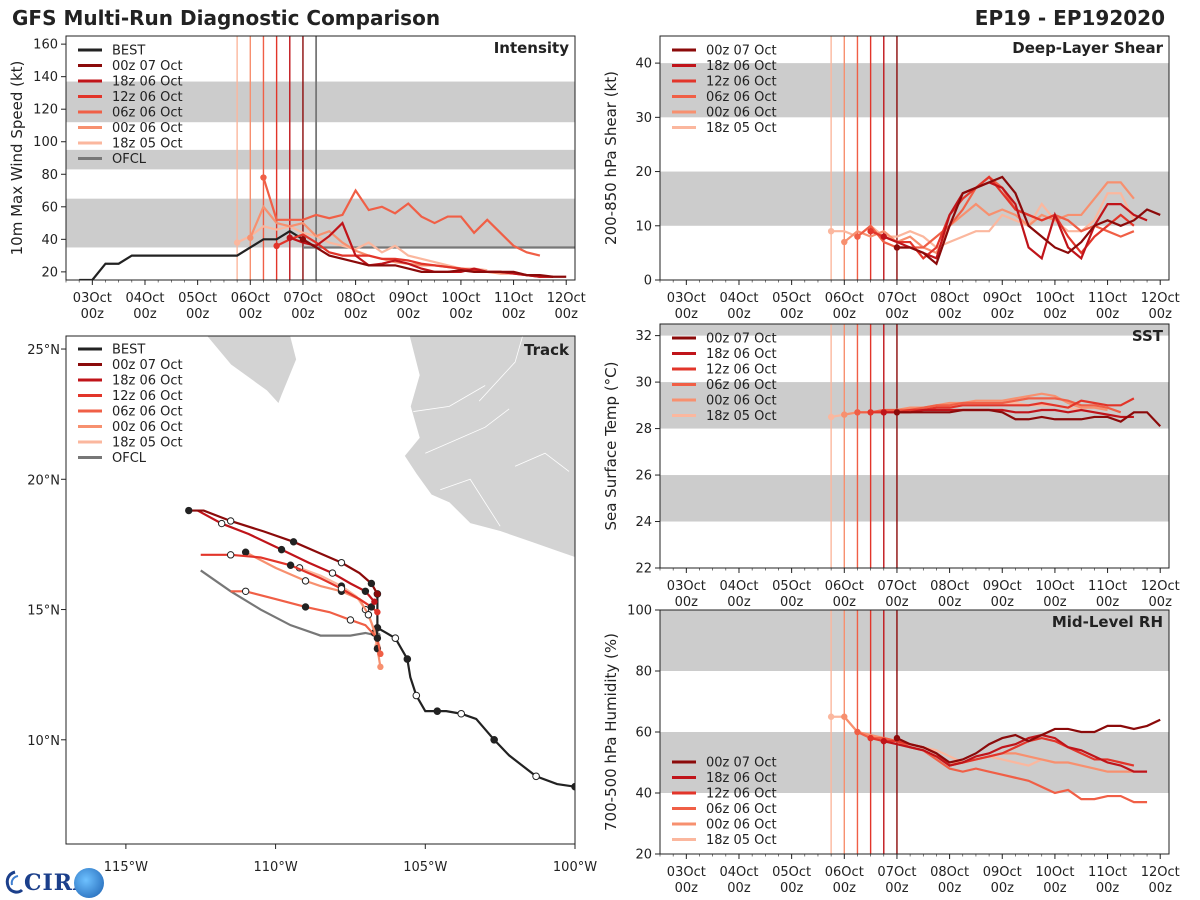  I want to click on intensity-ytick-label-0: 20, so click(49, 272).